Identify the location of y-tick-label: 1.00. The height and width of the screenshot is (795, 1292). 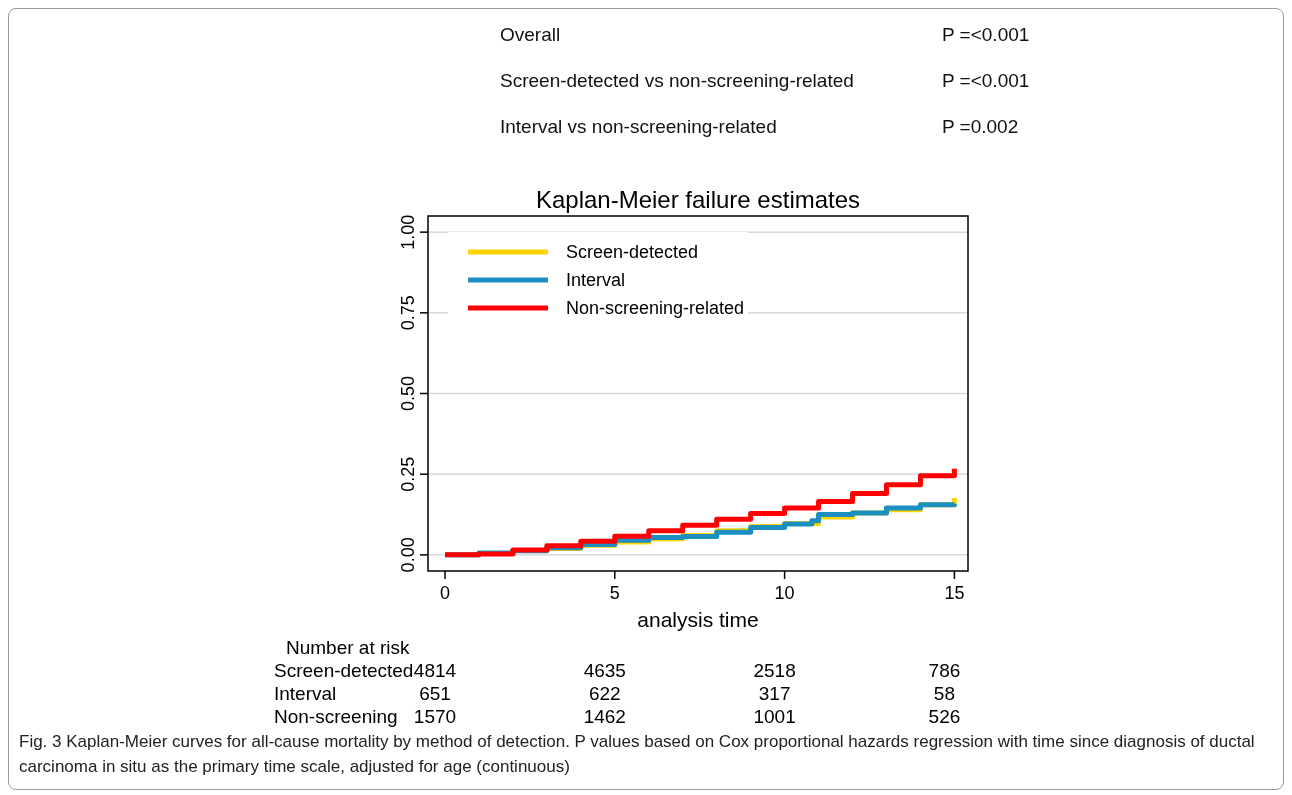
(408, 232).